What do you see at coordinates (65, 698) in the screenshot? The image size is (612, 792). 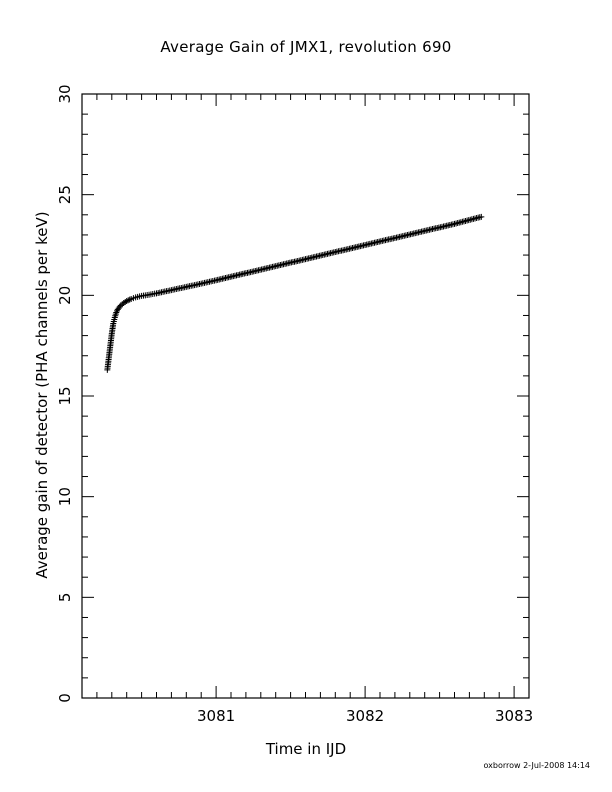 I see `y-tick-label: 0` at bounding box center [65, 698].